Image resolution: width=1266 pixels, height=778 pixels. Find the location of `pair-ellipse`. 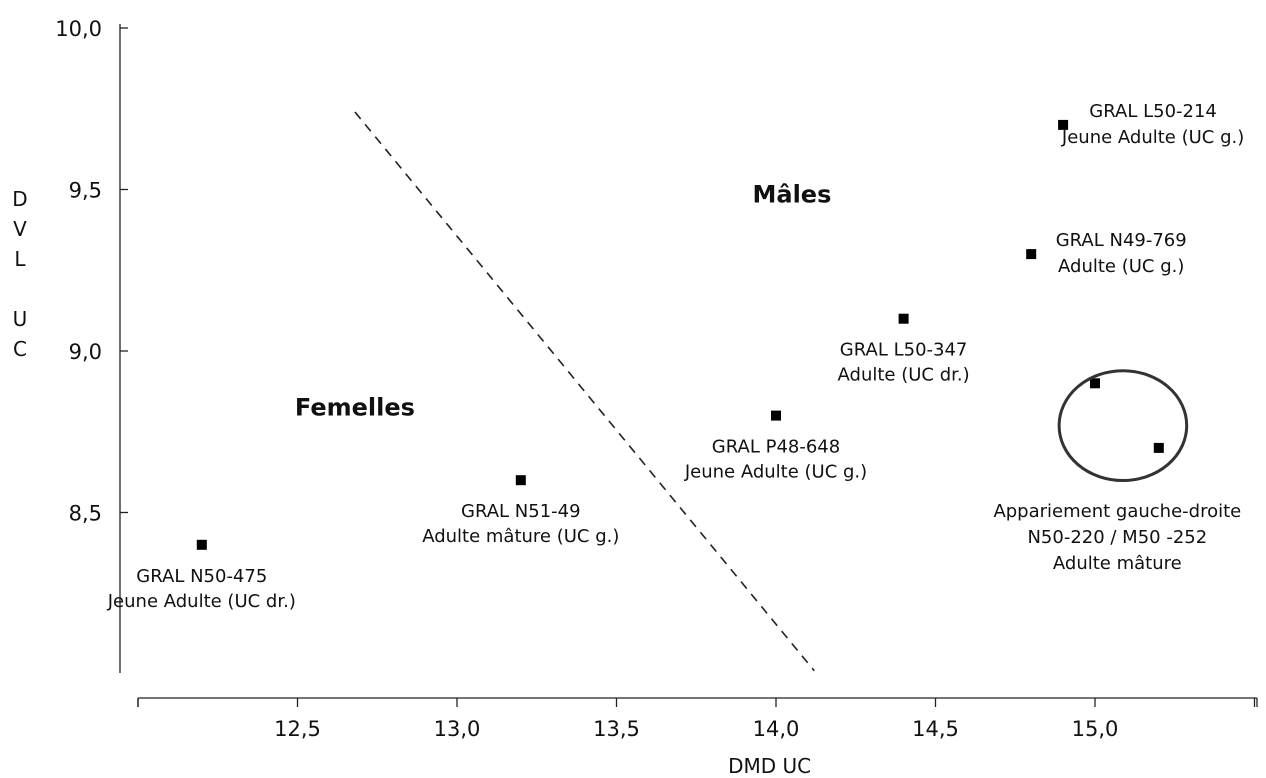

pair-ellipse is located at coordinates (1123, 426).